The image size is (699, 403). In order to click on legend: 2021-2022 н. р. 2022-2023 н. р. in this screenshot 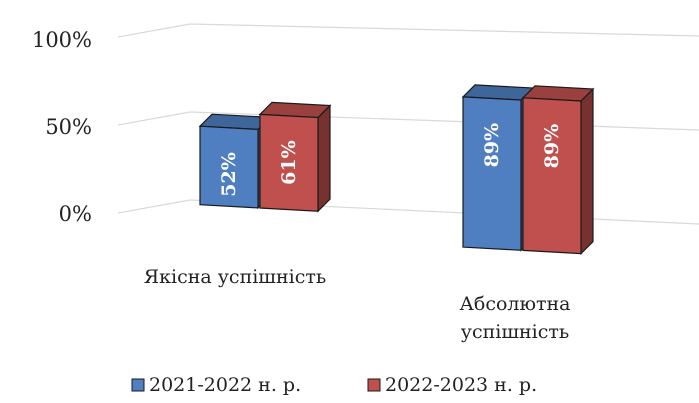, I will do `click(334, 385)`.